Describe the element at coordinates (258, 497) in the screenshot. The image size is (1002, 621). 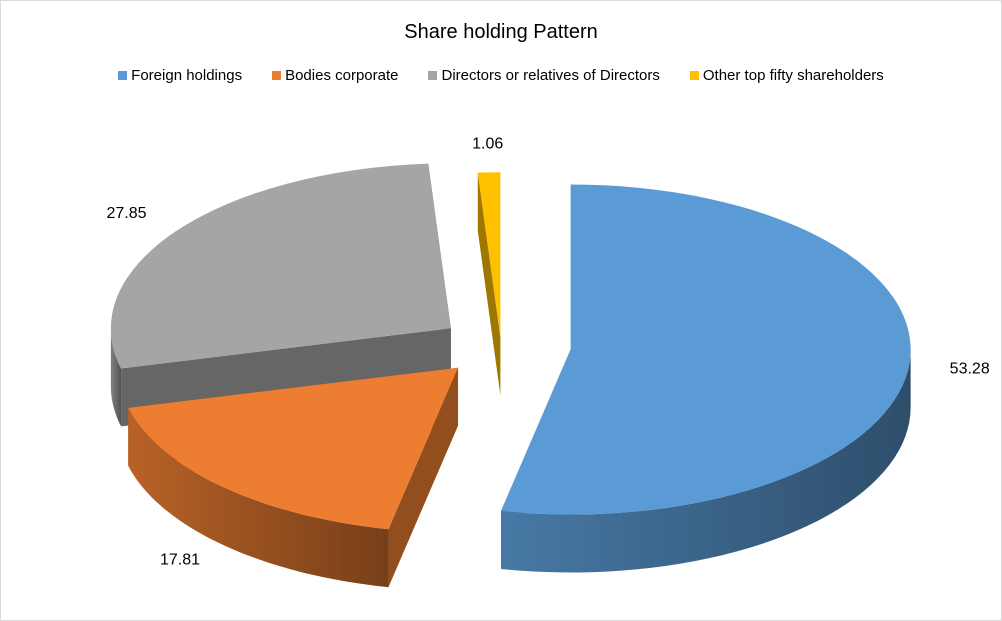
I see `pie-rim-bodies-corporate` at that location.